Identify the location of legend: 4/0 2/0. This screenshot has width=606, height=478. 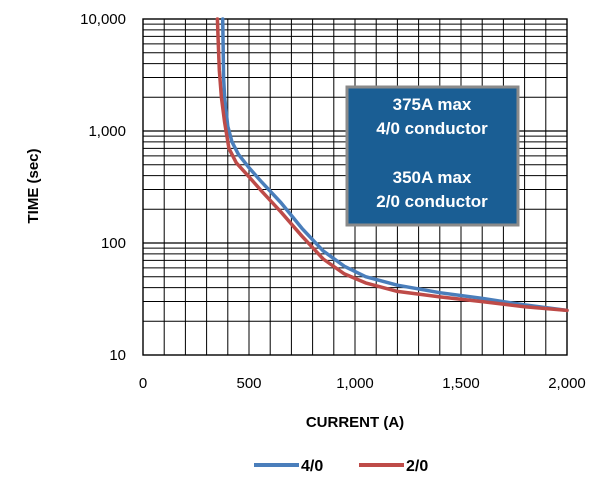
(341, 466).